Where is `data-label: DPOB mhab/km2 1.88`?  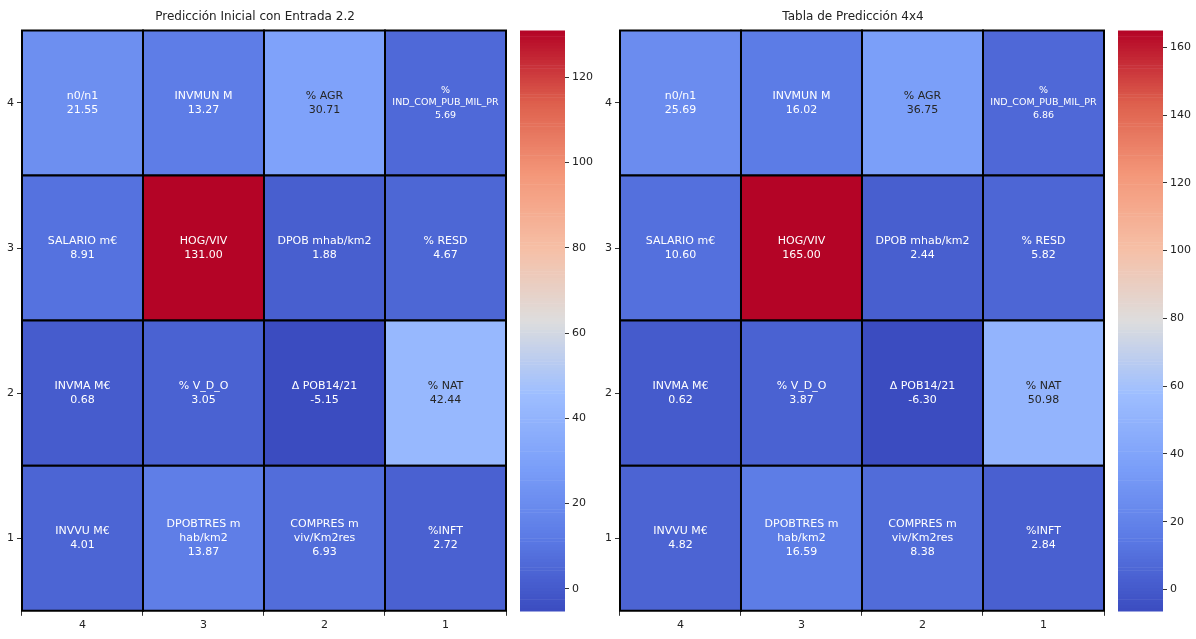 data-label: DPOB mhab/km2 1.88 is located at coordinates (324, 247).